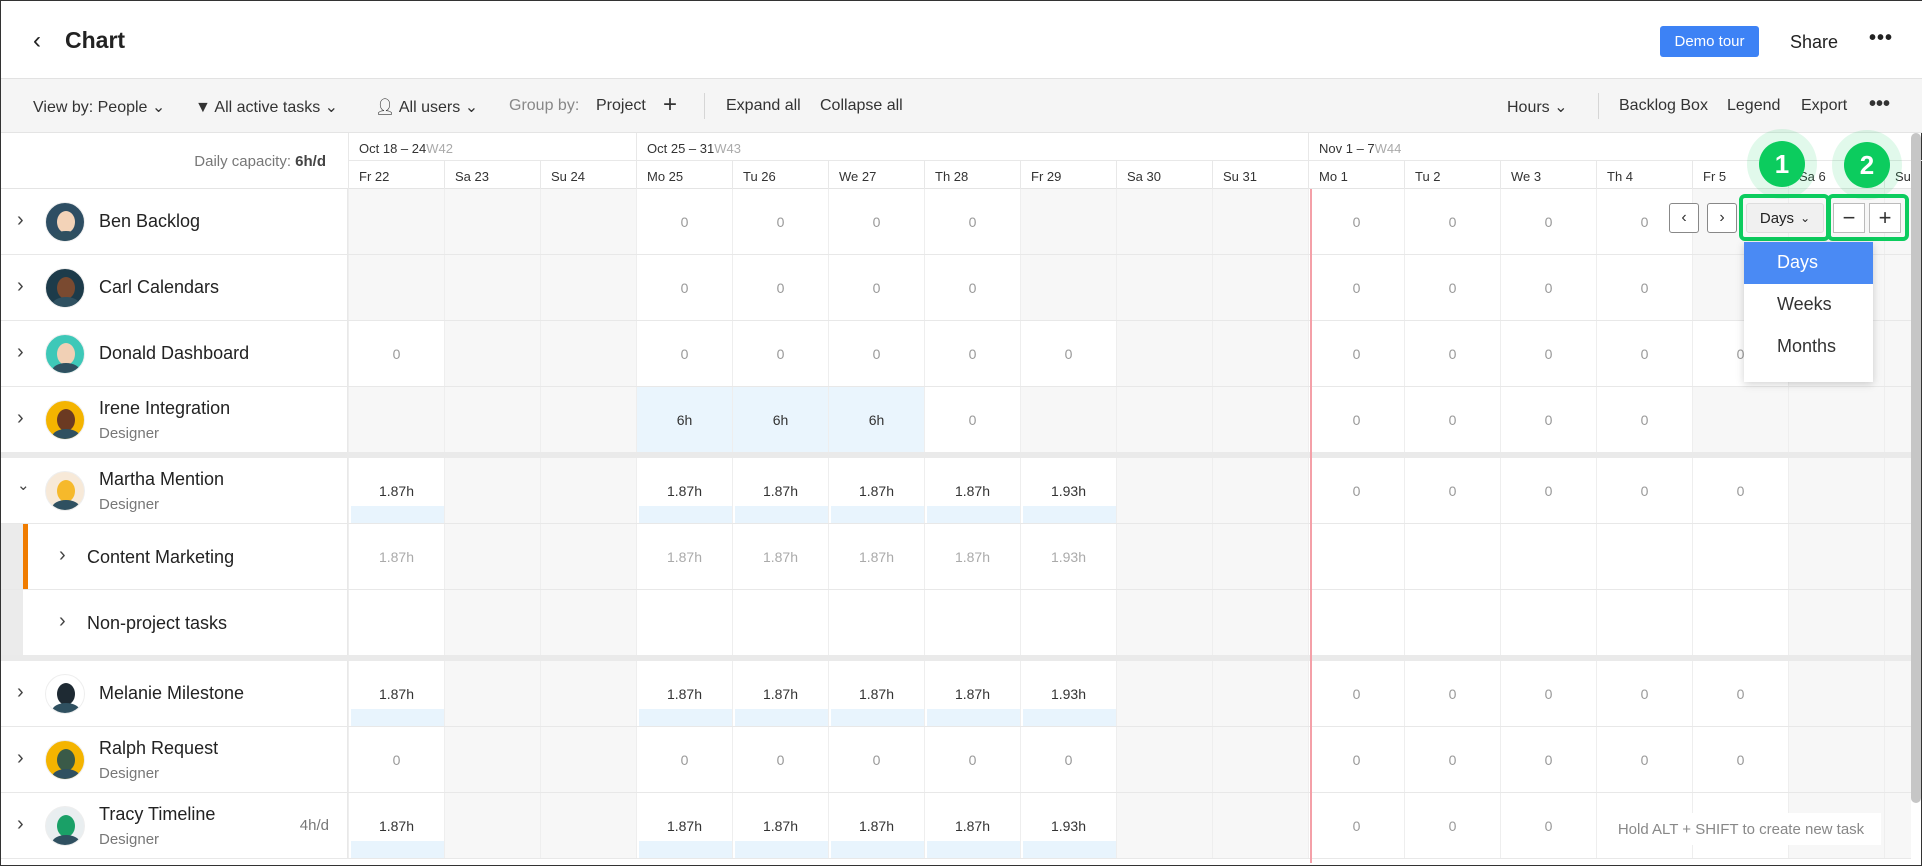 The height and width of the screenshot is (866, 1922). What do you see at coordinates (157, 623) in the screenshot?
I see `project-name: Non-project tasks` at bounding box center [157, 623].